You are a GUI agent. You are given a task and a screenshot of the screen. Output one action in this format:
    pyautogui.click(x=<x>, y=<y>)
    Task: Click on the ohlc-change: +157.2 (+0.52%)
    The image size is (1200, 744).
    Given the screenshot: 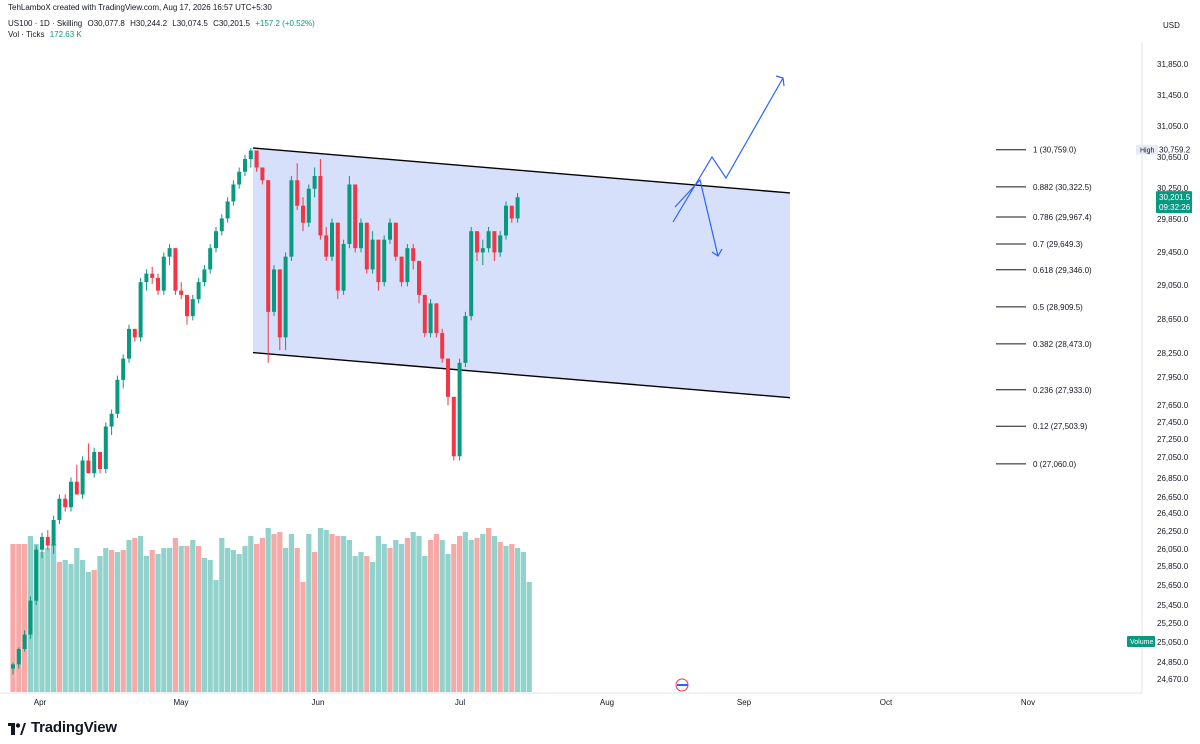 What is the action you would take?
    pyautogui.click(x=285, y=23)
    